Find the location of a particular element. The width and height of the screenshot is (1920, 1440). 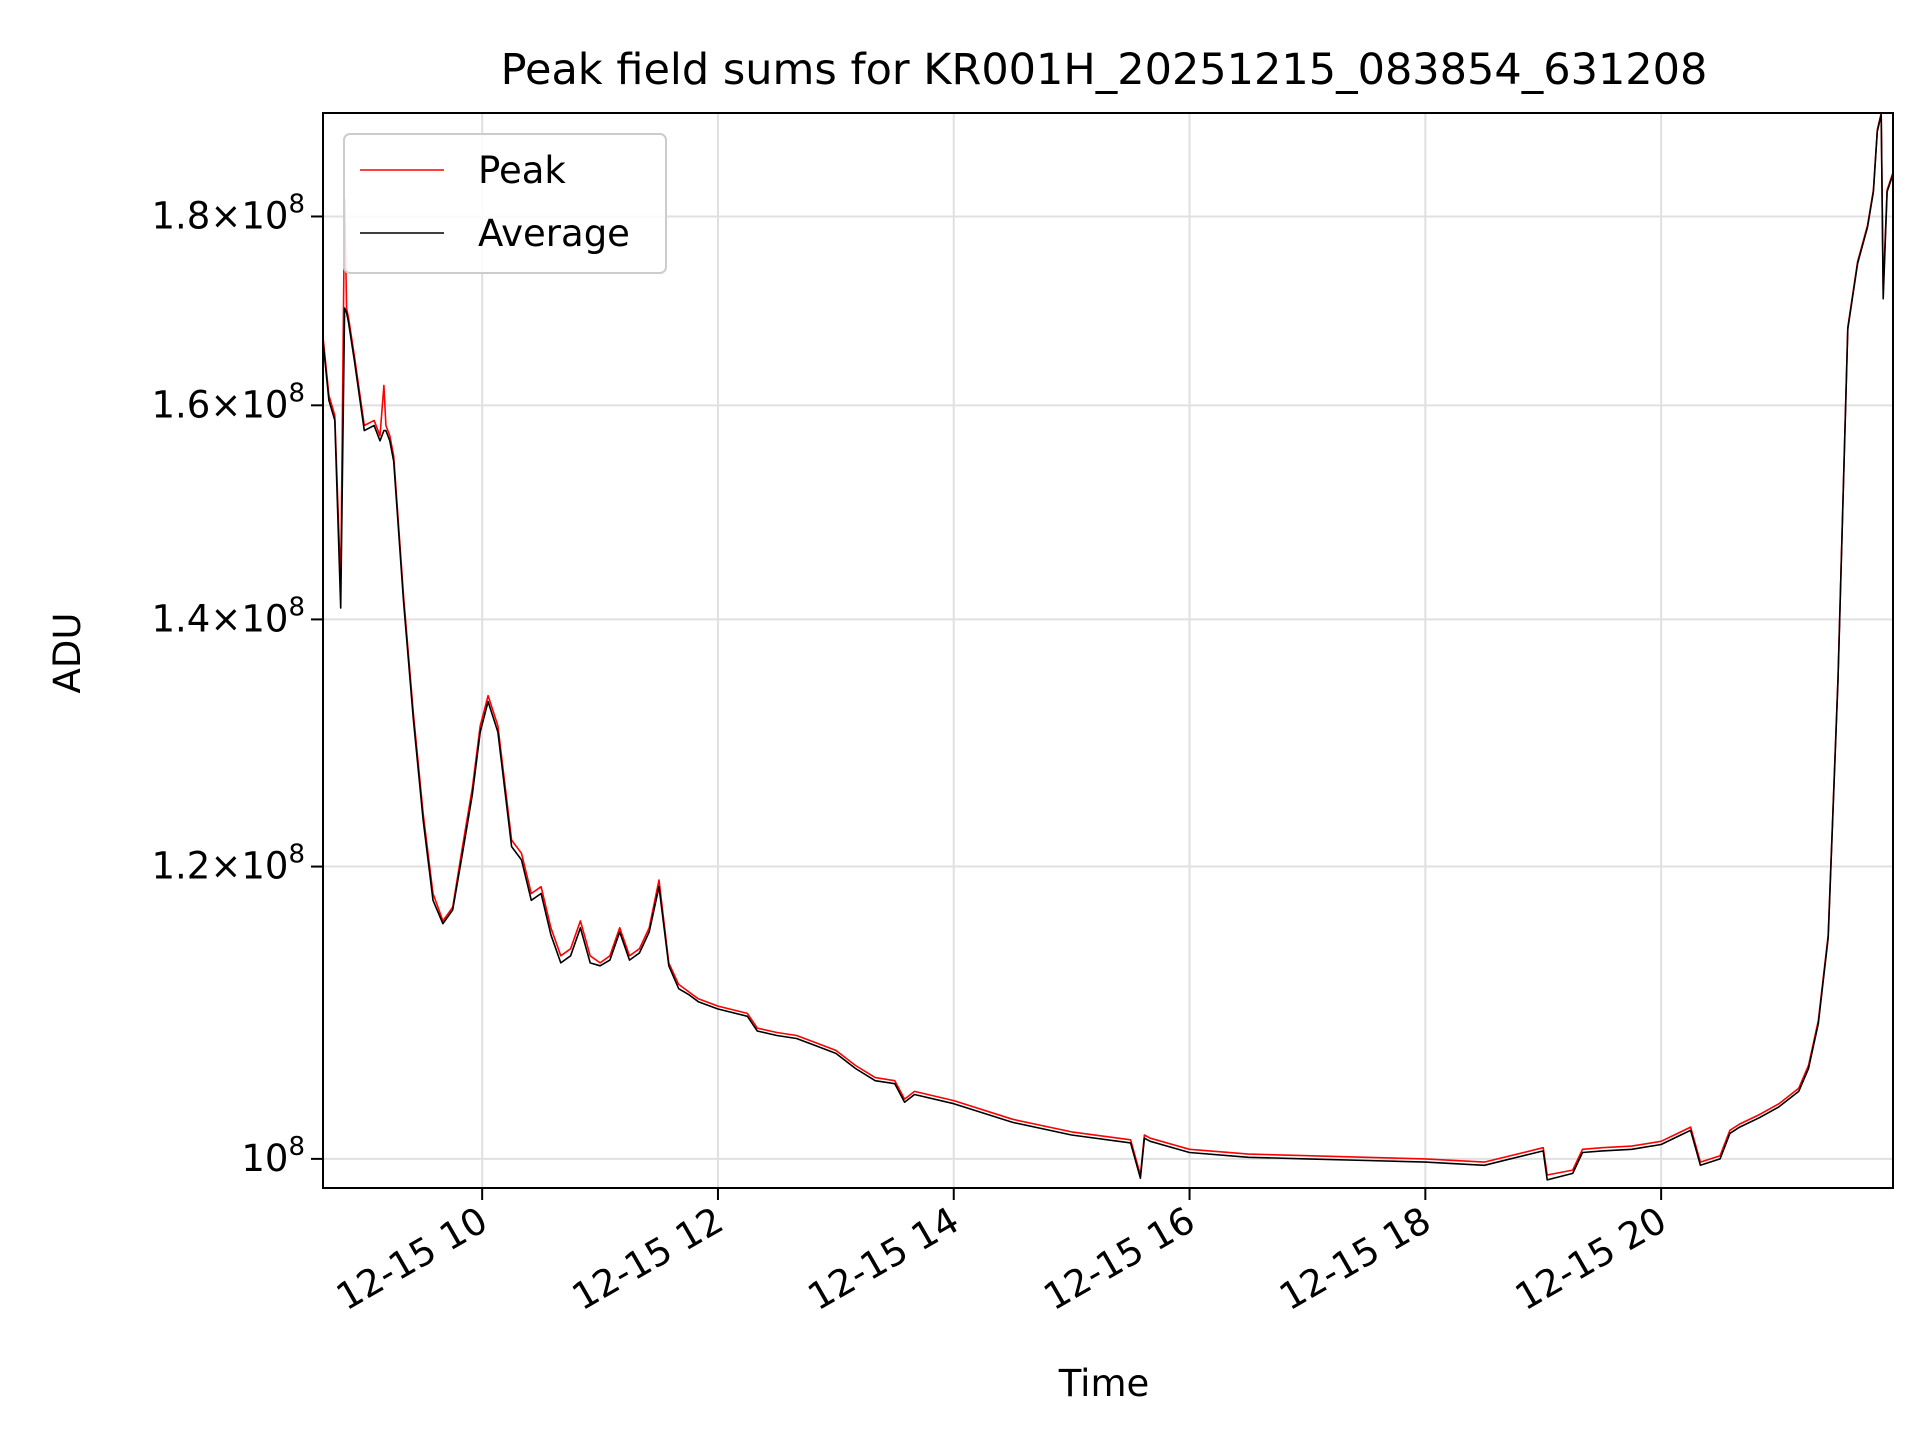

y-tick-mantissa: 1.2 is located at coordinates (181, 866).